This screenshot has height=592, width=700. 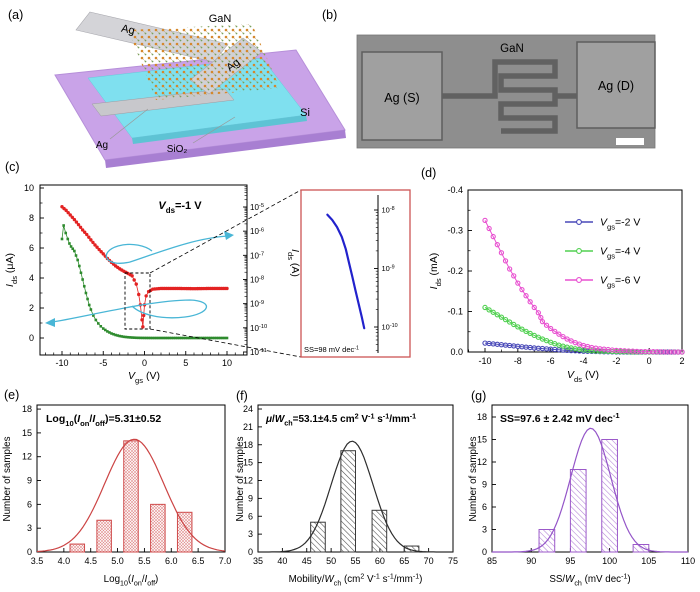 I want to click on x-tick-label: 35, so click(x=258, y=561).